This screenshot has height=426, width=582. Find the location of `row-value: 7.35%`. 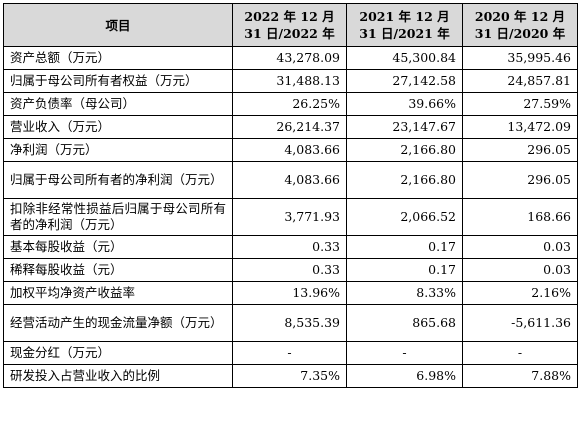

row-value: 7.35% is located at coordinates (289, 376).